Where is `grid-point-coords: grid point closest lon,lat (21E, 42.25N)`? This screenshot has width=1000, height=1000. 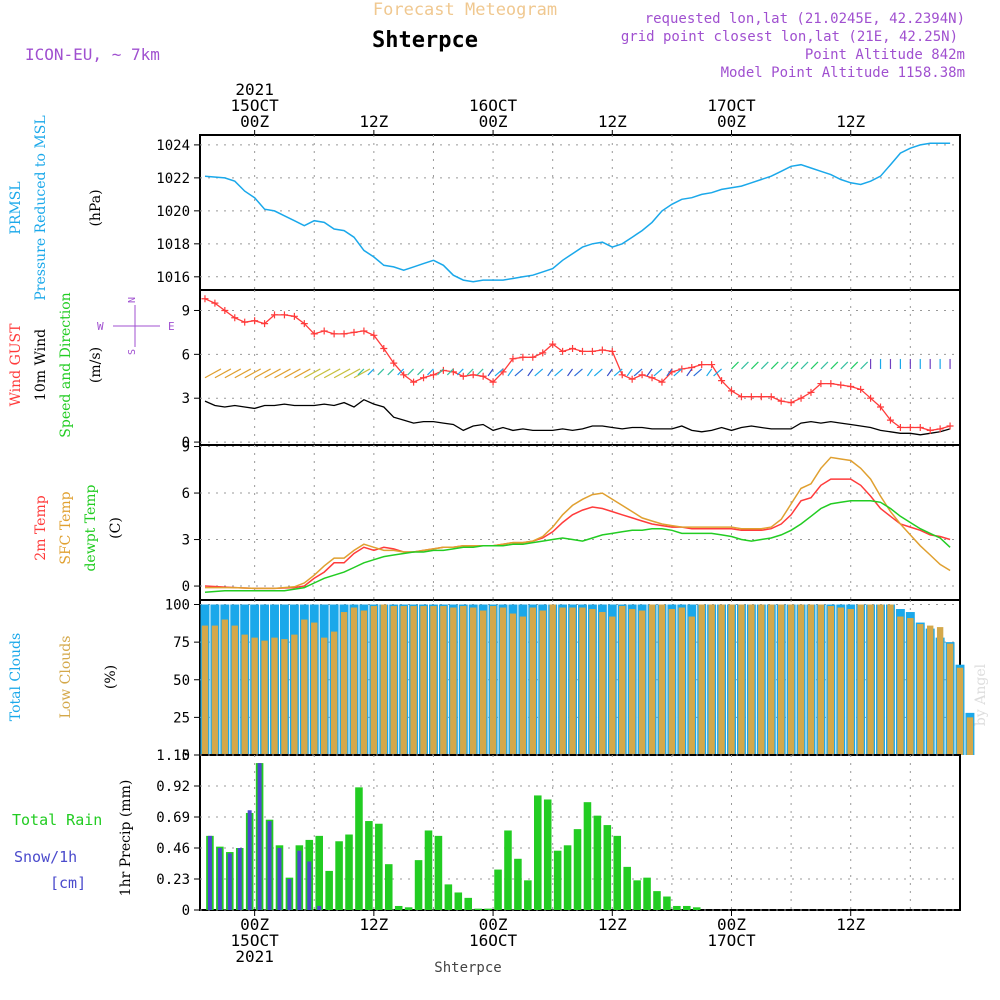
grid-point-coords: grid point closest lon,lat (21E, 42.25N) is located at coordinates (789, 37).